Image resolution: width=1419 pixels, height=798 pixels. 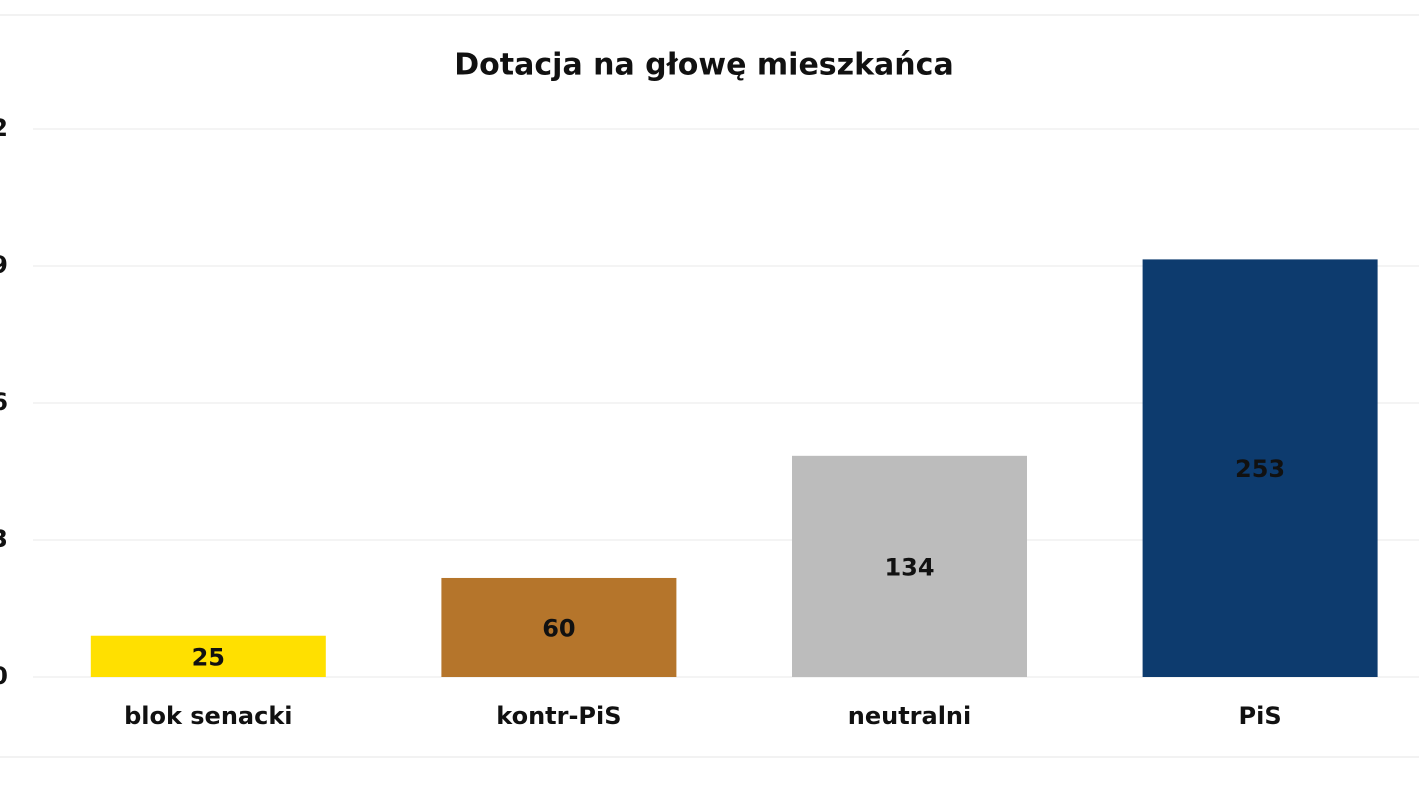 What do you see at coordinates (4, 676) in the screenshot?
I see `y-tick-label: 0` at bounding box center [4, 676].